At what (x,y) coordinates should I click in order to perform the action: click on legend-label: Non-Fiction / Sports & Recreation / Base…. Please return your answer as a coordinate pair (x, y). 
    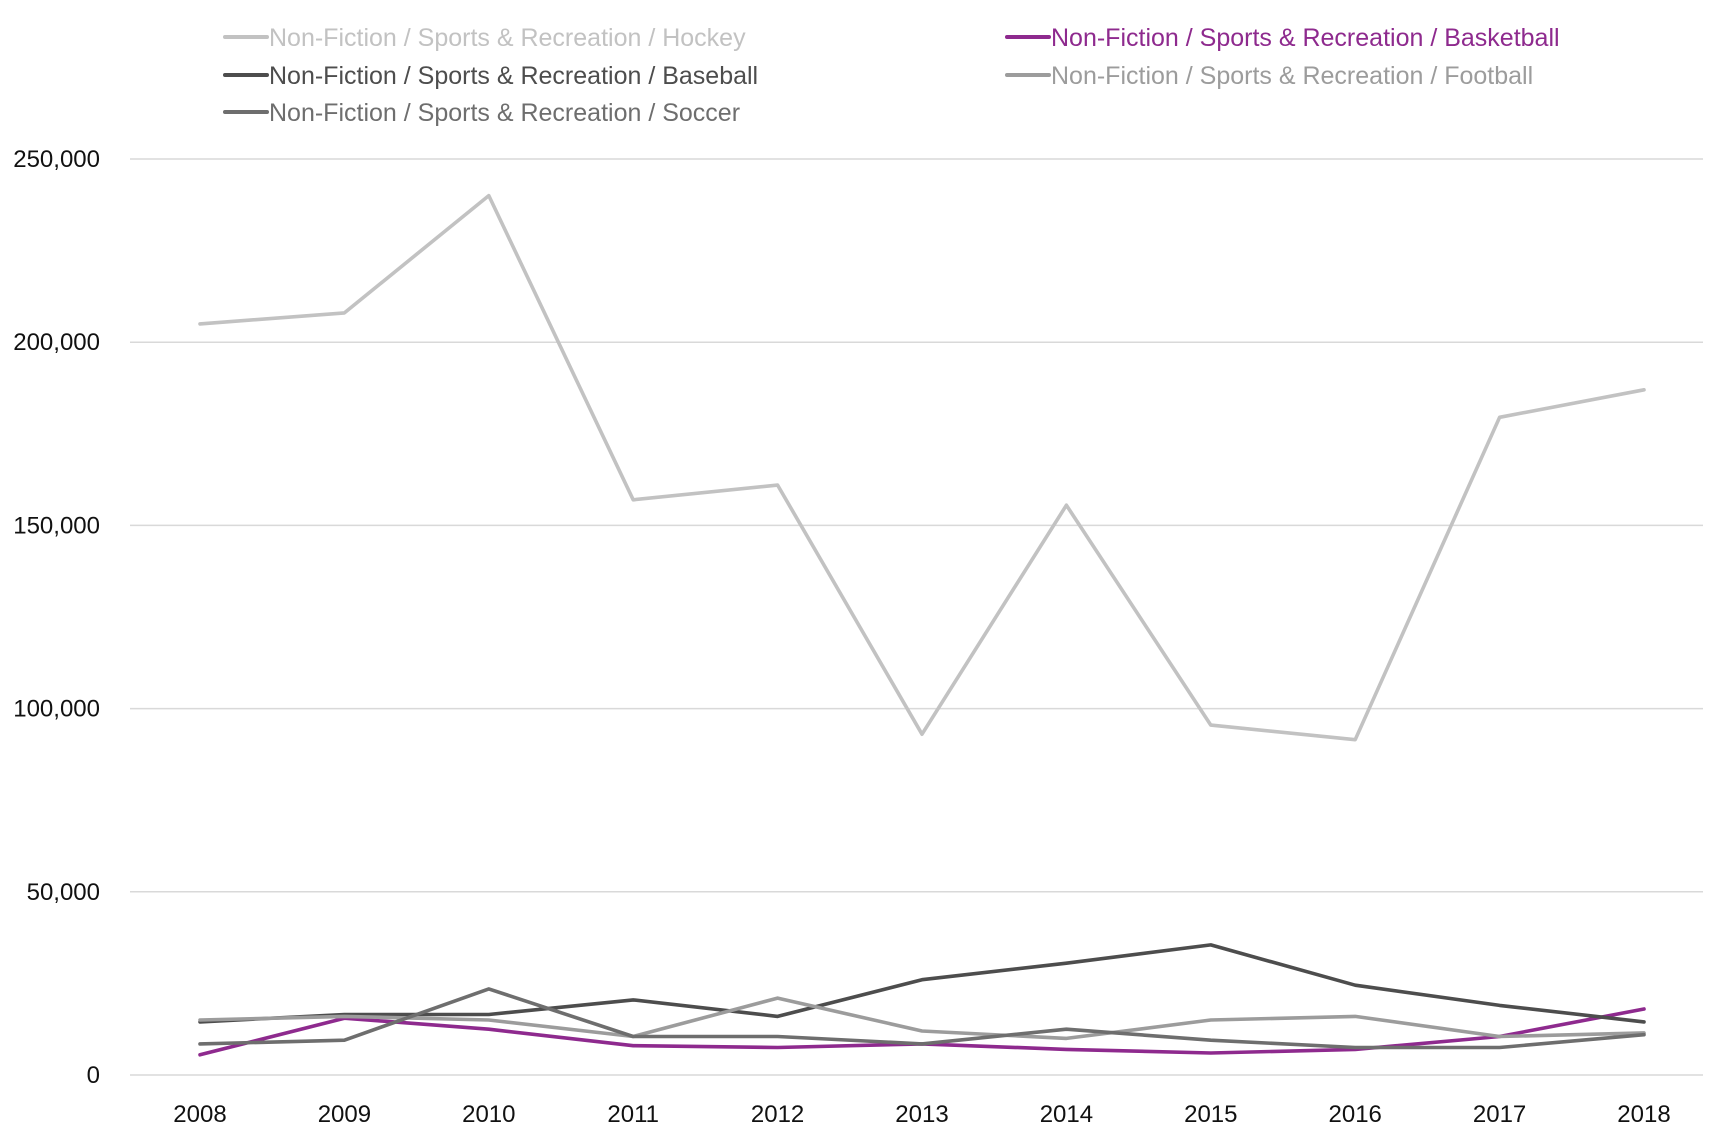
    Looking at the image, I should click on (513, 76).